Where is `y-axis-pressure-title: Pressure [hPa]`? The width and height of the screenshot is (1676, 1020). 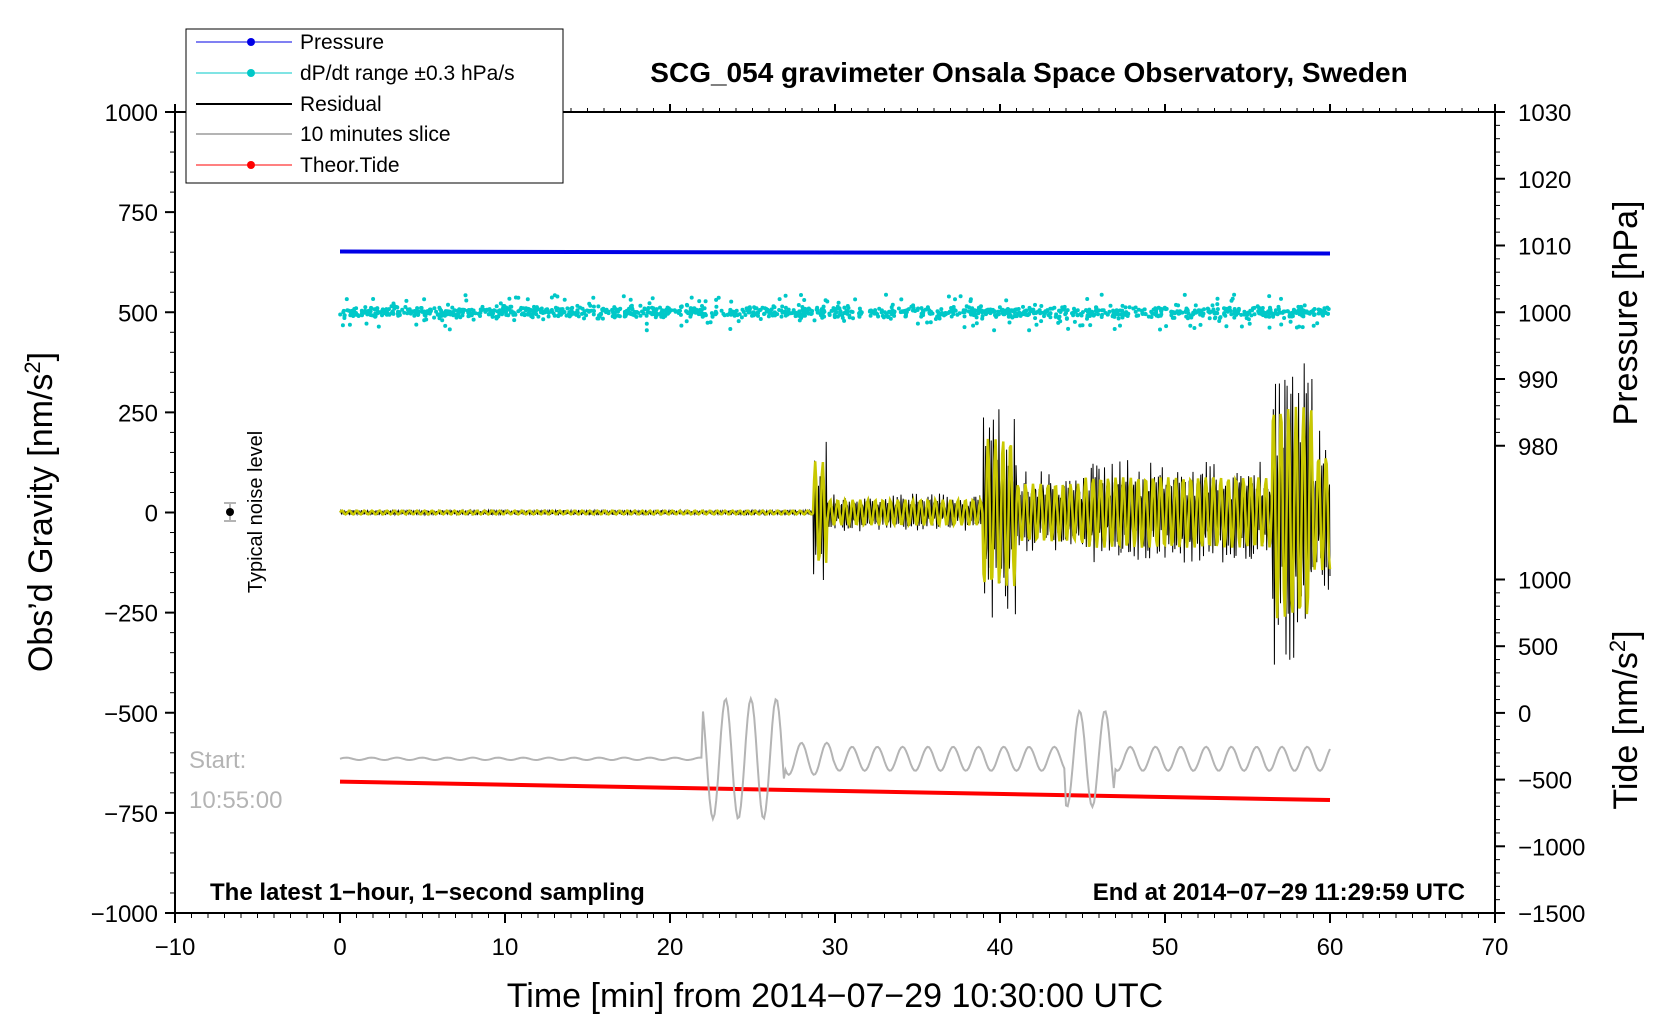 y-axis-pressure-title: Pressure [hPa] is located at coordinates (1626, 313).